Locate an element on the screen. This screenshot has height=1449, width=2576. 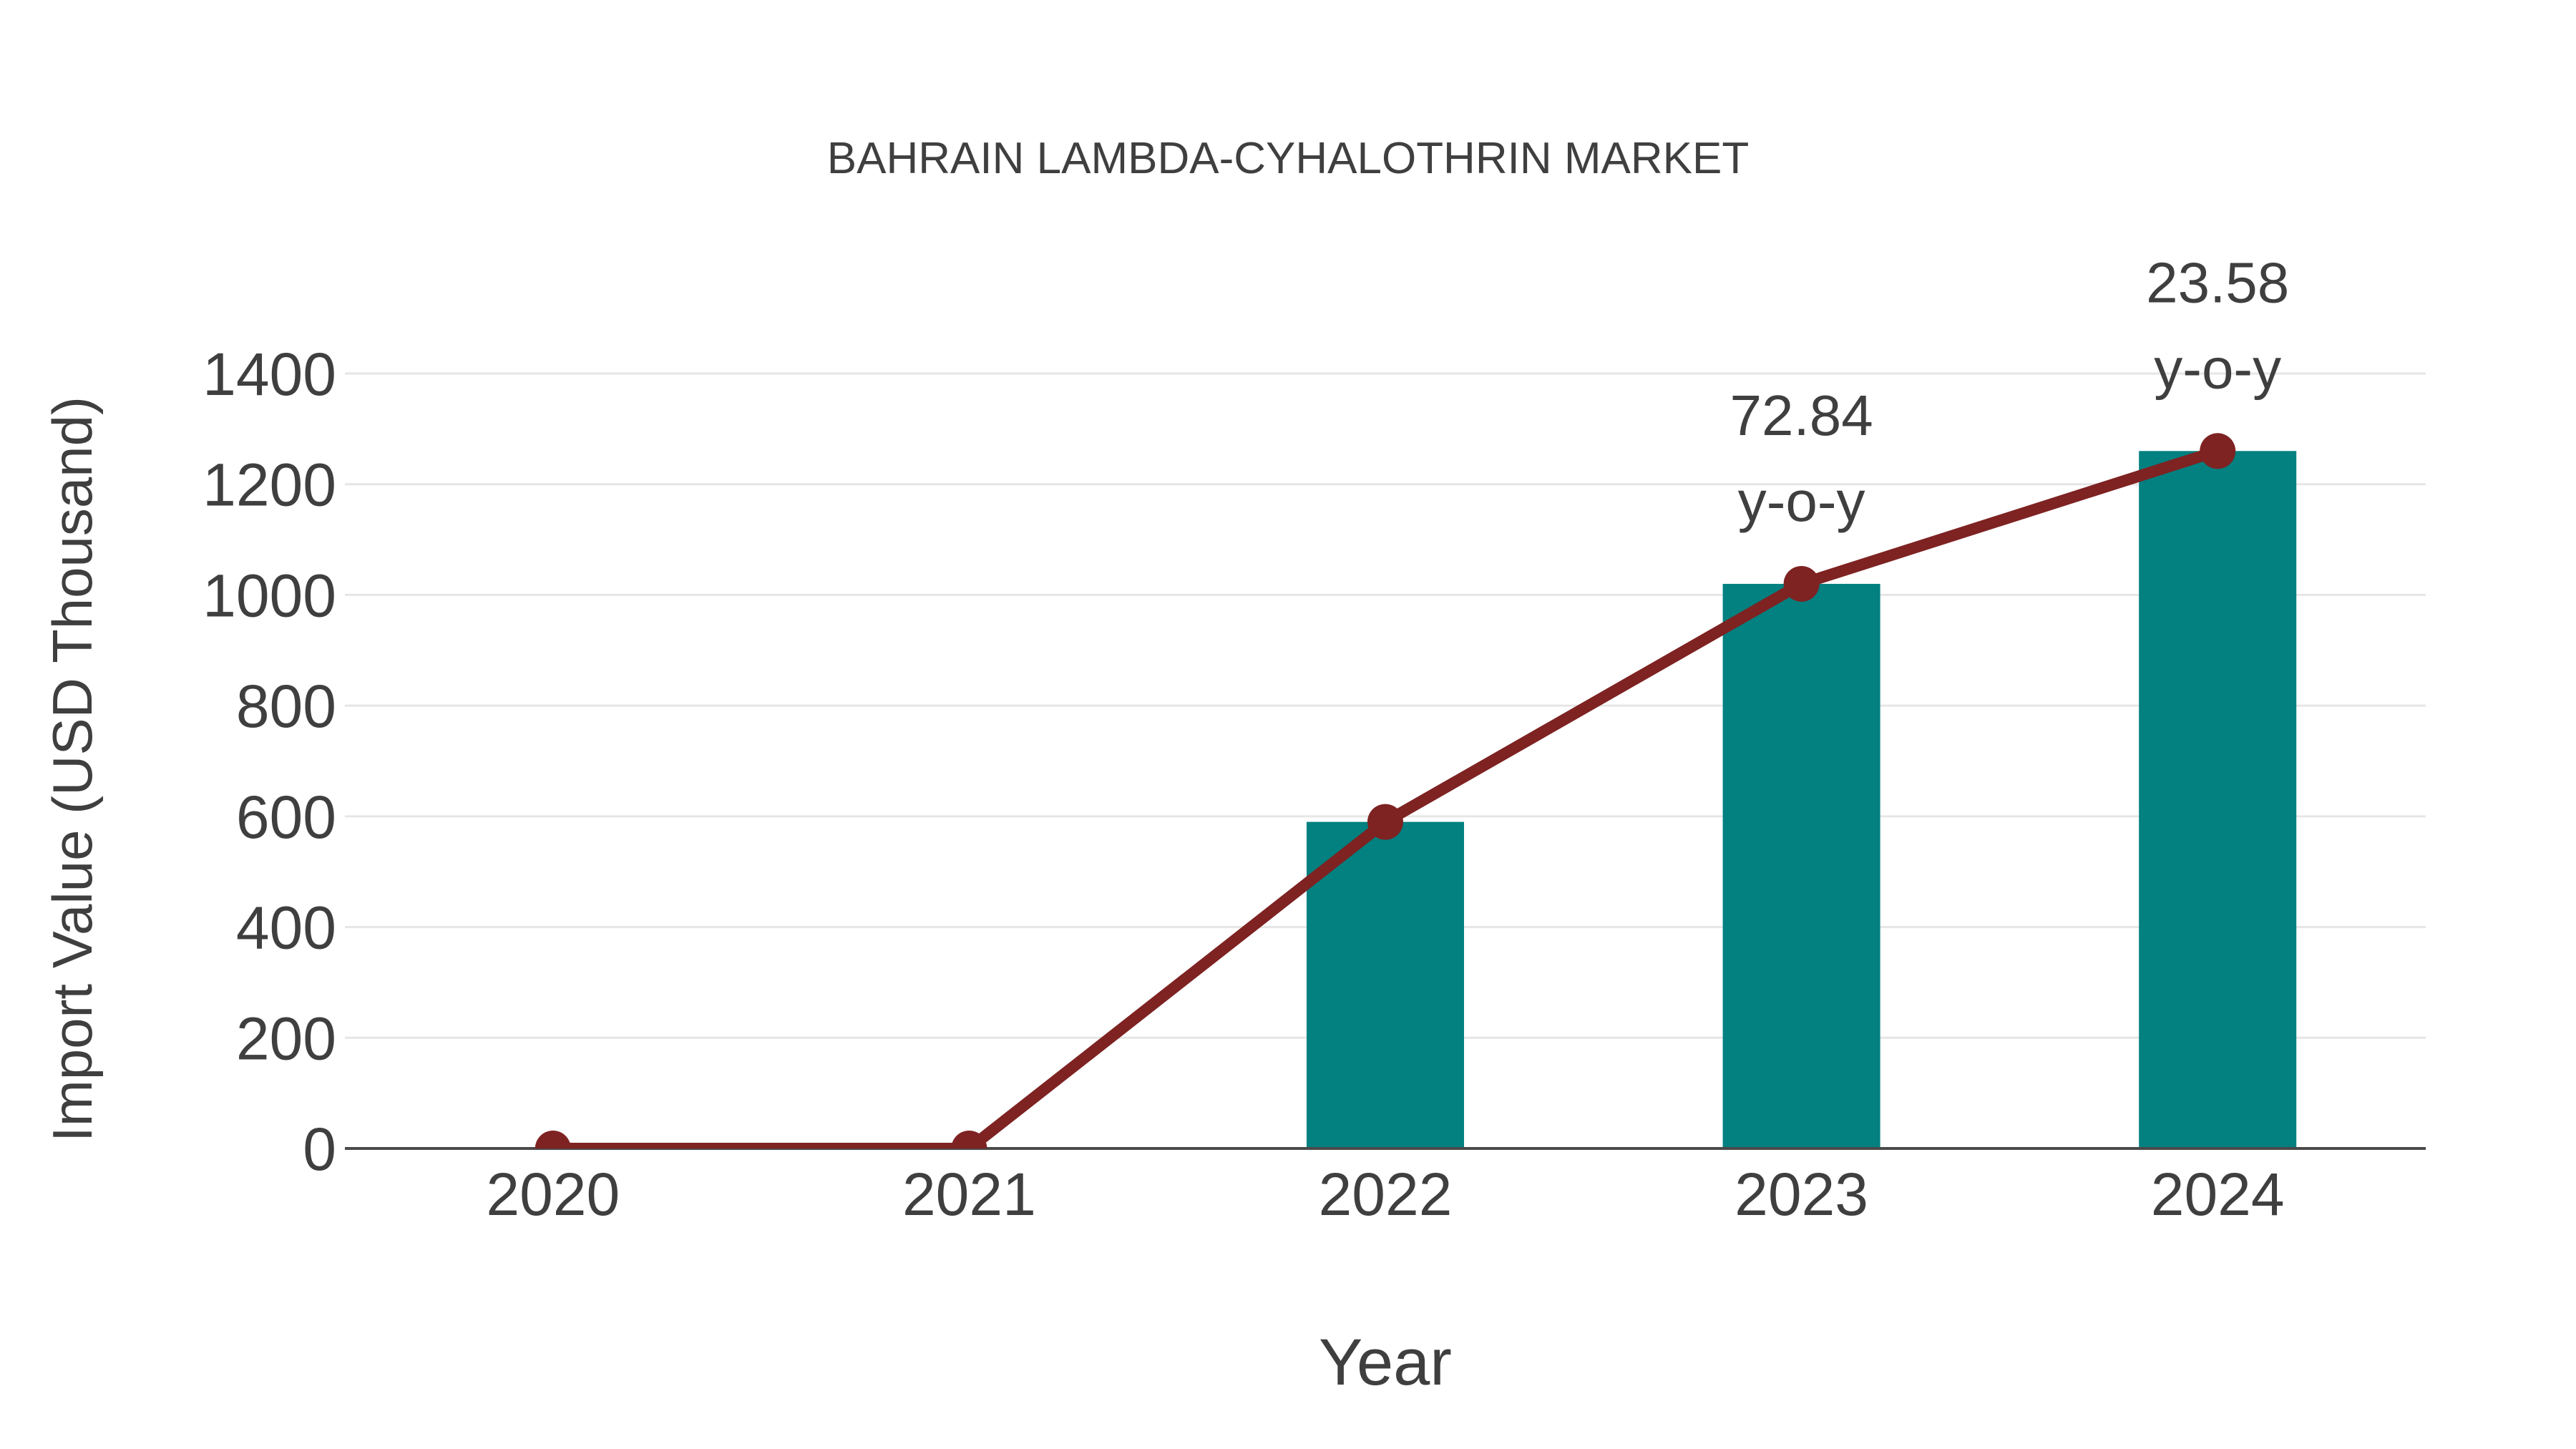
y-tick-label-1400: 1400 is located at coordinates (269, 374).